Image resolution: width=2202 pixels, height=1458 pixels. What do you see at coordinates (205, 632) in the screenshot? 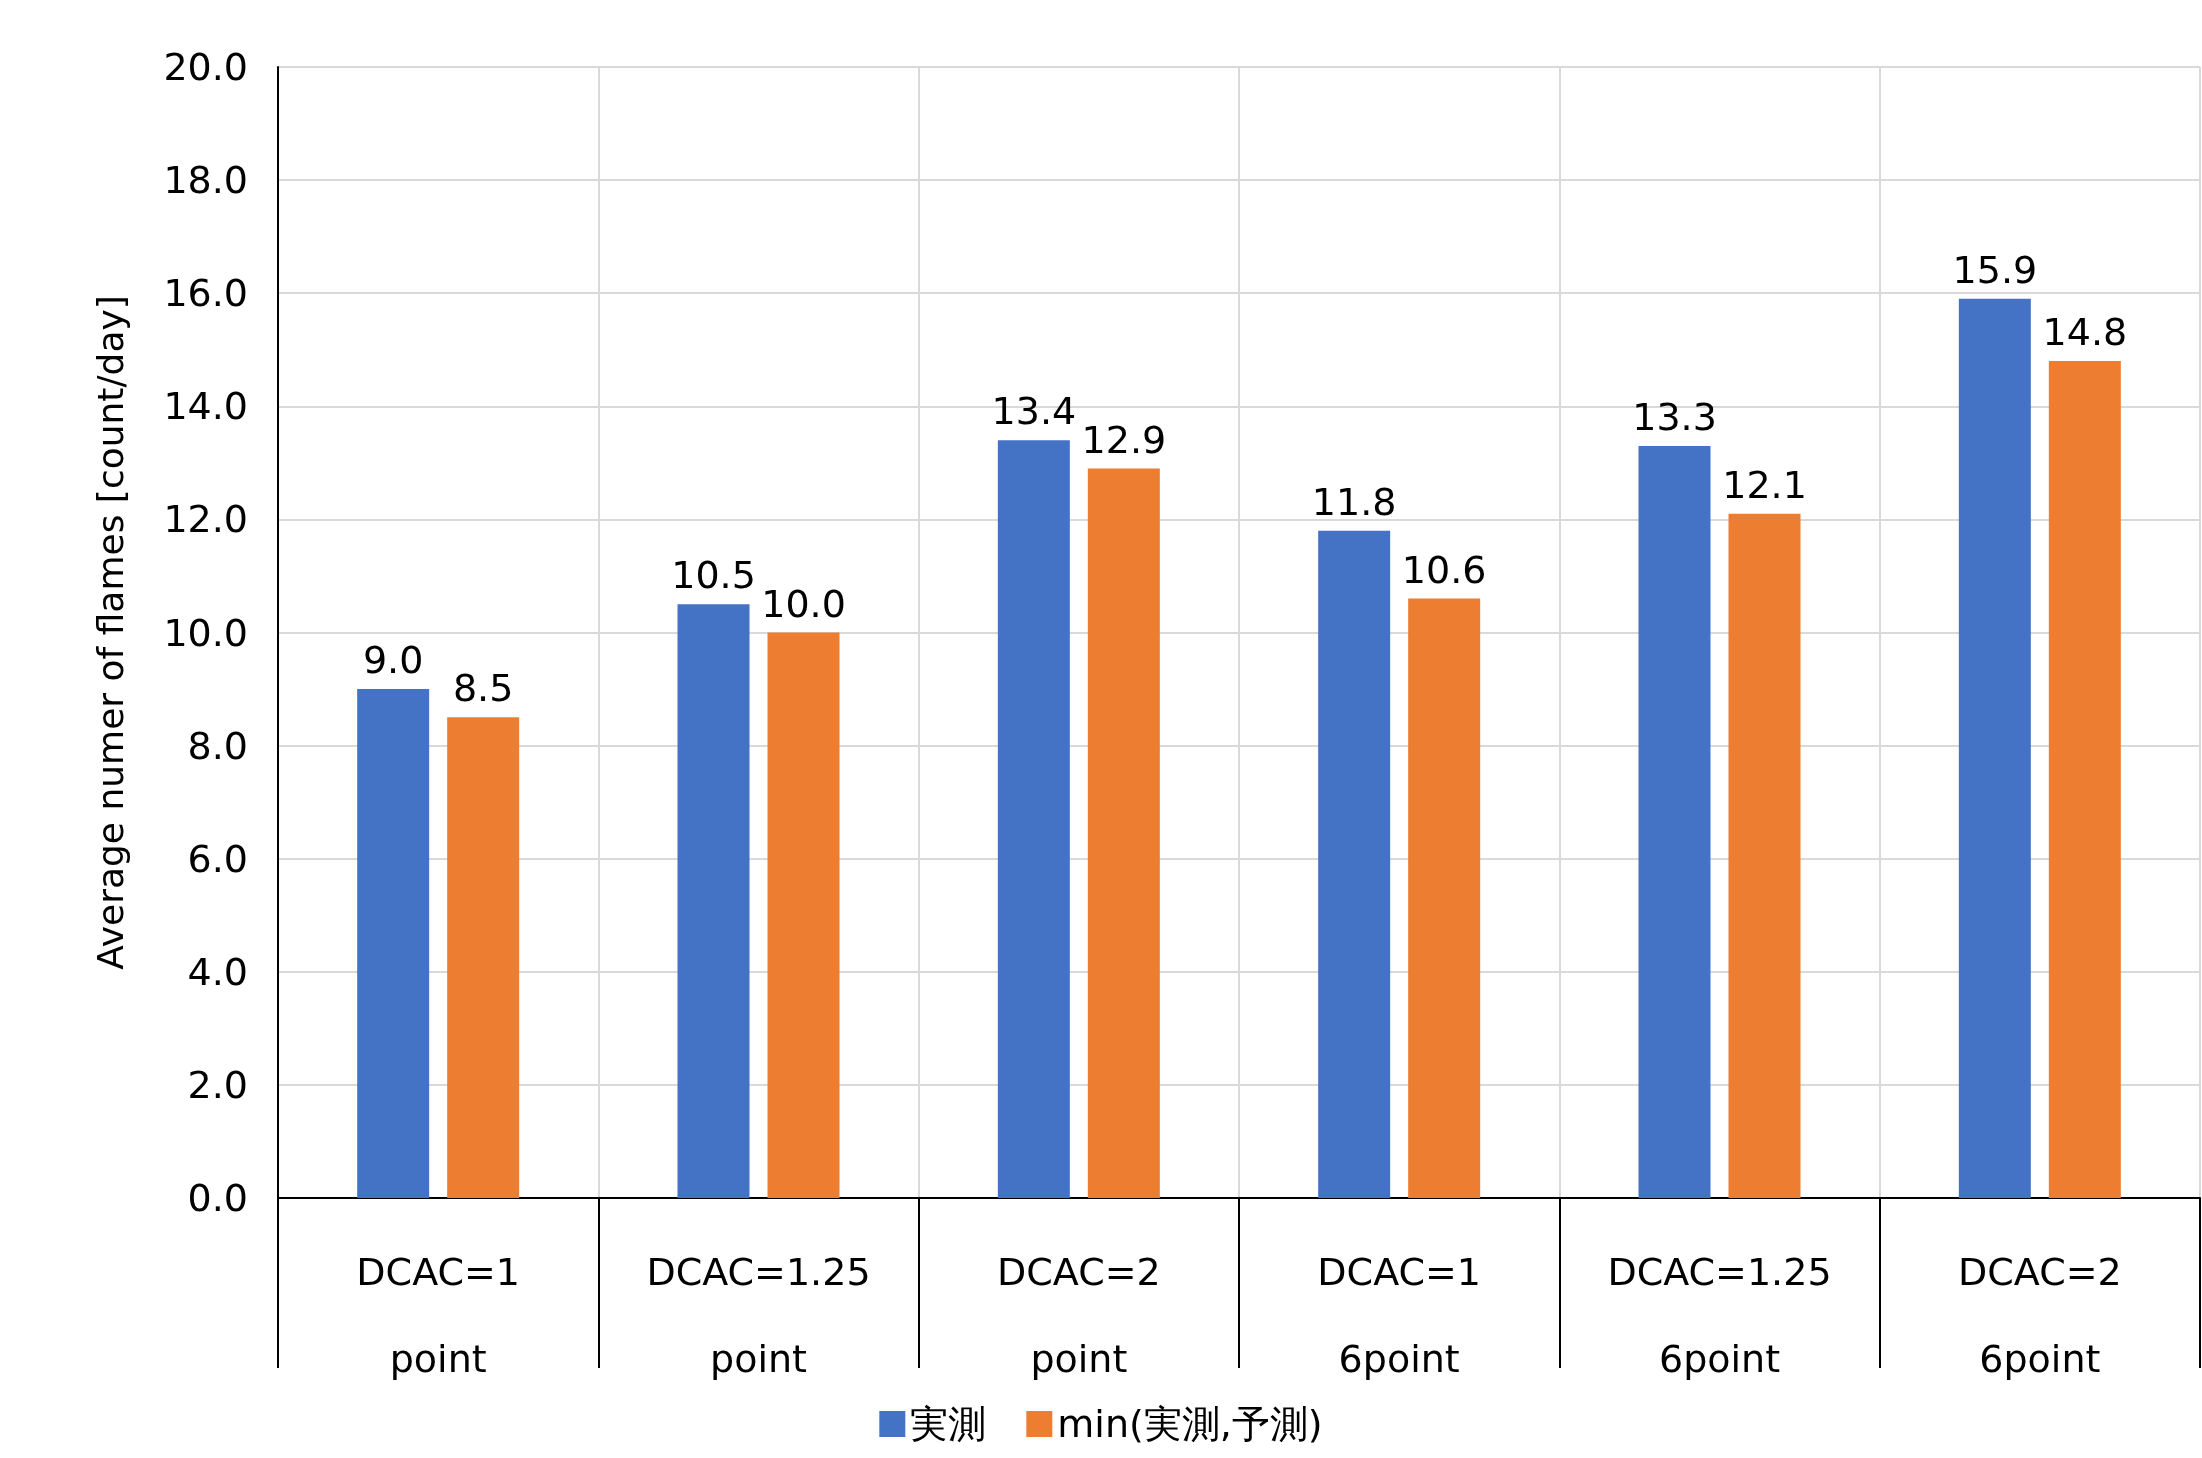
I see `y-tick-label: 10.0` at bounding box center [205, 632].